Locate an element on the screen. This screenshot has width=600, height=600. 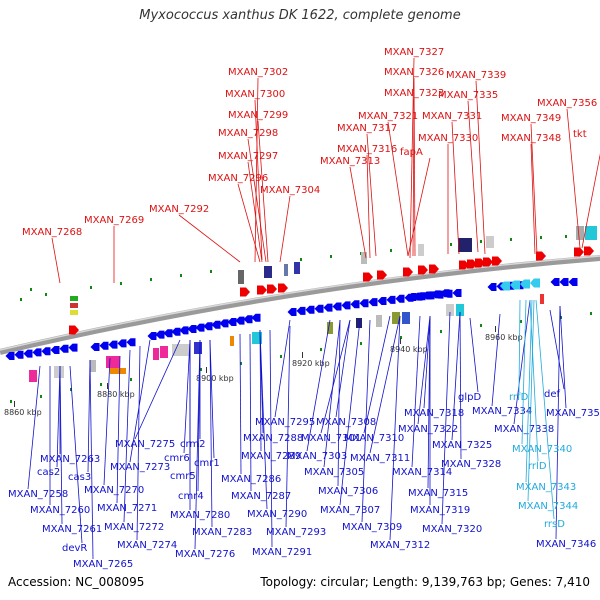
rna-gene-label: MXAN_7340 is located at coordinates (542, 449).